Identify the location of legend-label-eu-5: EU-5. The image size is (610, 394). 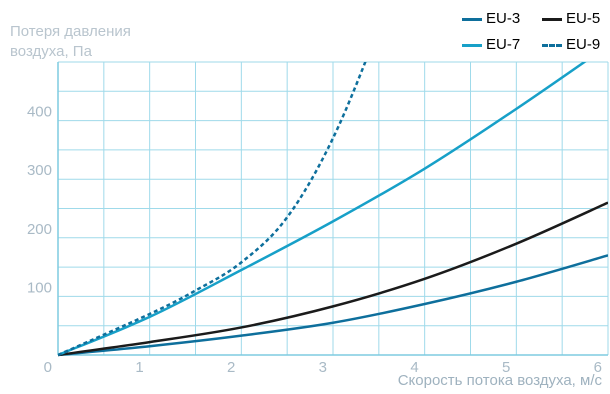
(583, 18).